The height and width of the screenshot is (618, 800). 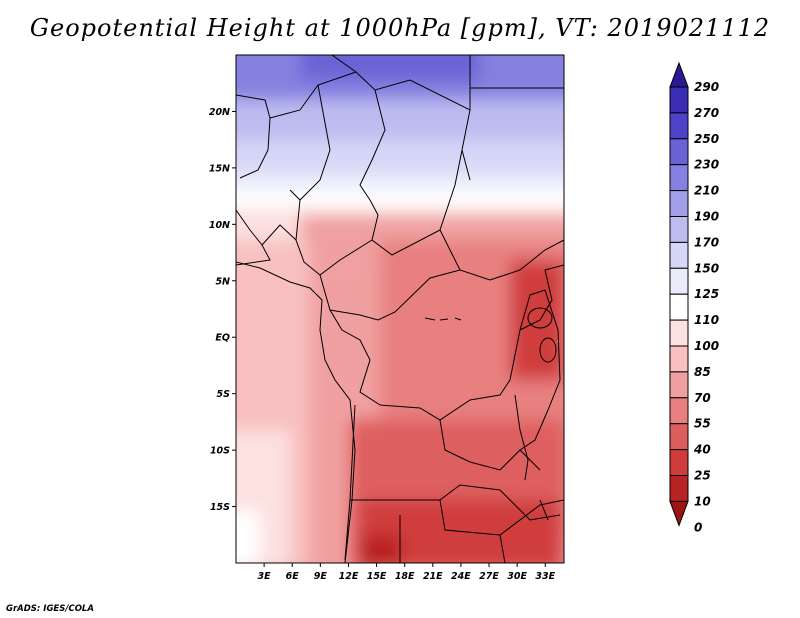 I want to click on y-axis: 20N 15N 10N 5N EQ 5S 10S 15S, so click(x=222, y=310).